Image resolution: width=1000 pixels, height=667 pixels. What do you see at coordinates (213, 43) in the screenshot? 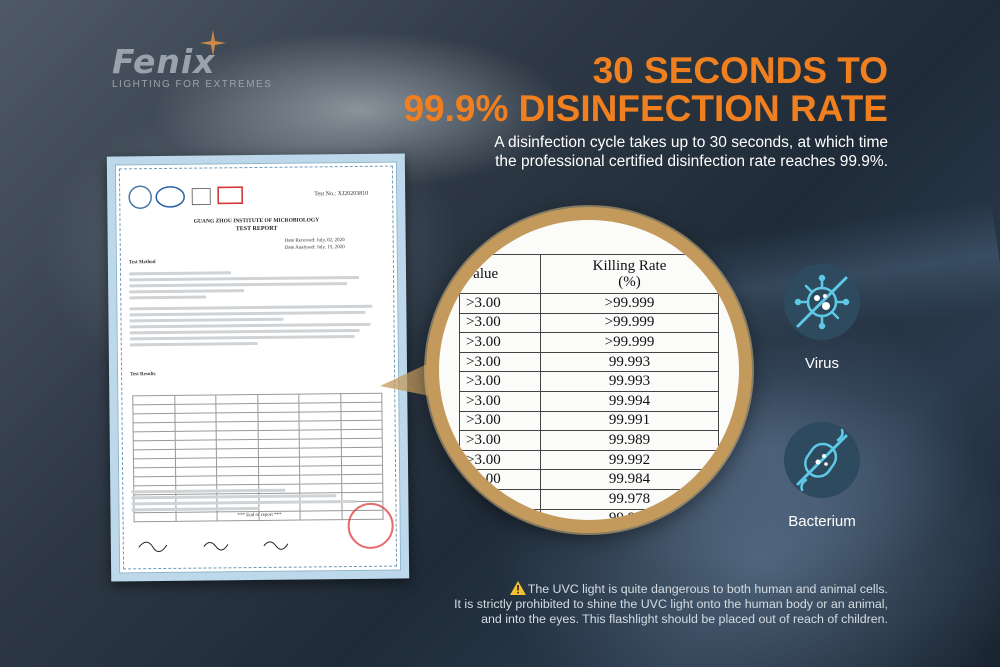
I see `logo-star-icon` at bounding box center [213, 43].